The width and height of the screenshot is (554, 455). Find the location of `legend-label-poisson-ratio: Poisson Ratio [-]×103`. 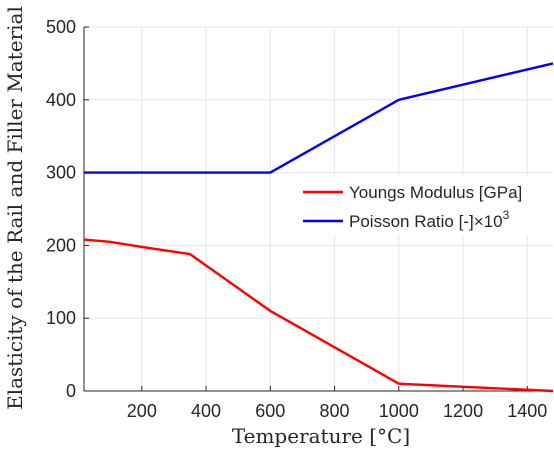

legend-label-poisson-ratio: Poisson Ratio [-]×103 is located at coordinates (429, 219).